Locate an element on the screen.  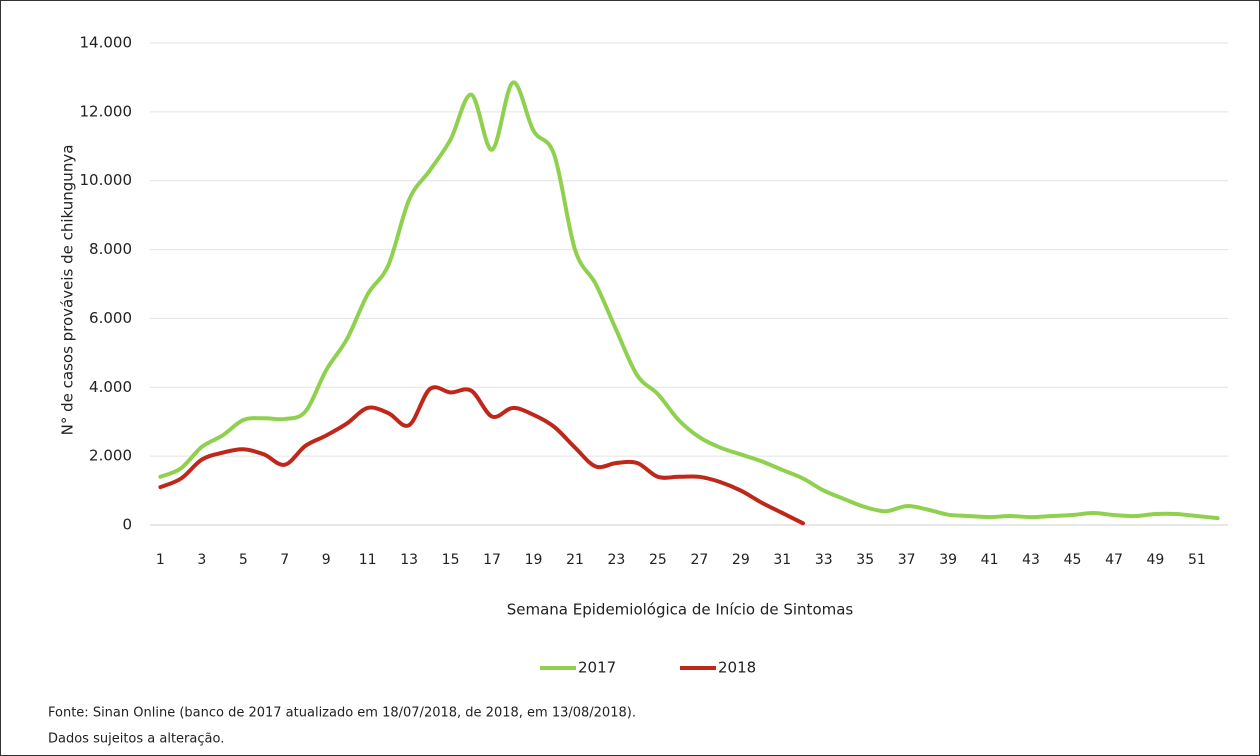
x-tick-label: 39 is located at coordinates (948, 560).